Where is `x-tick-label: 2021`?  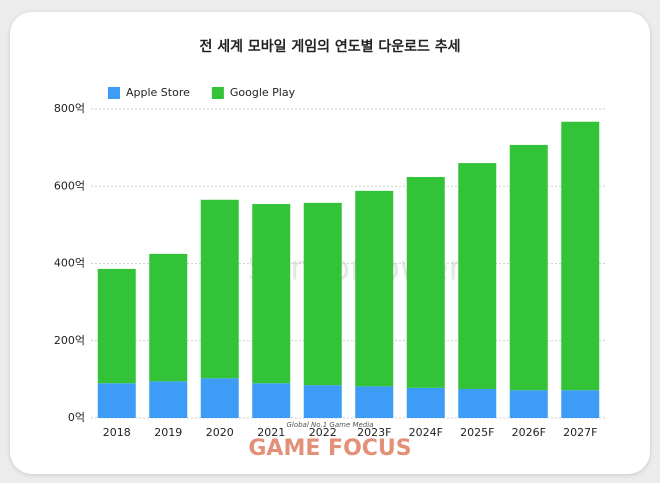
x-tick-label: 2021 is located at coordinates (271, 432).